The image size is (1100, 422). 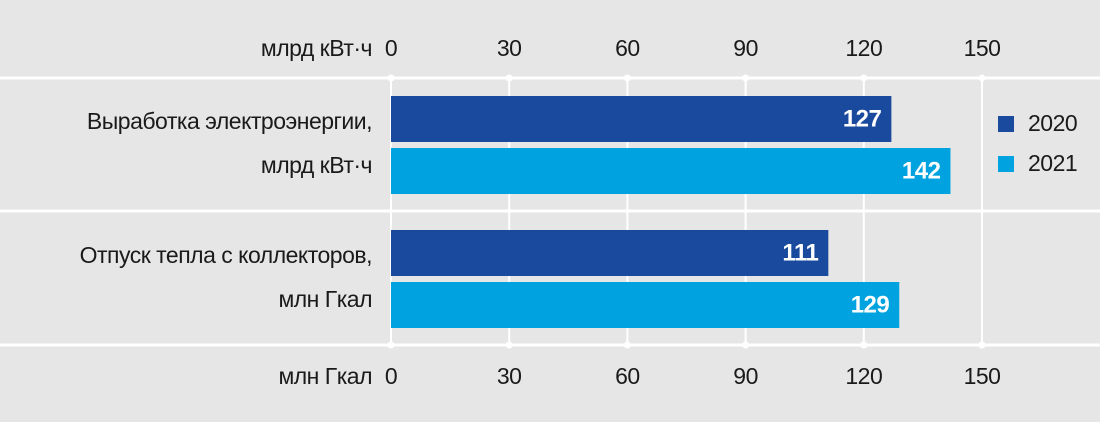 I want to click on x2-tick-label: 120, so click(x=863, y=376).